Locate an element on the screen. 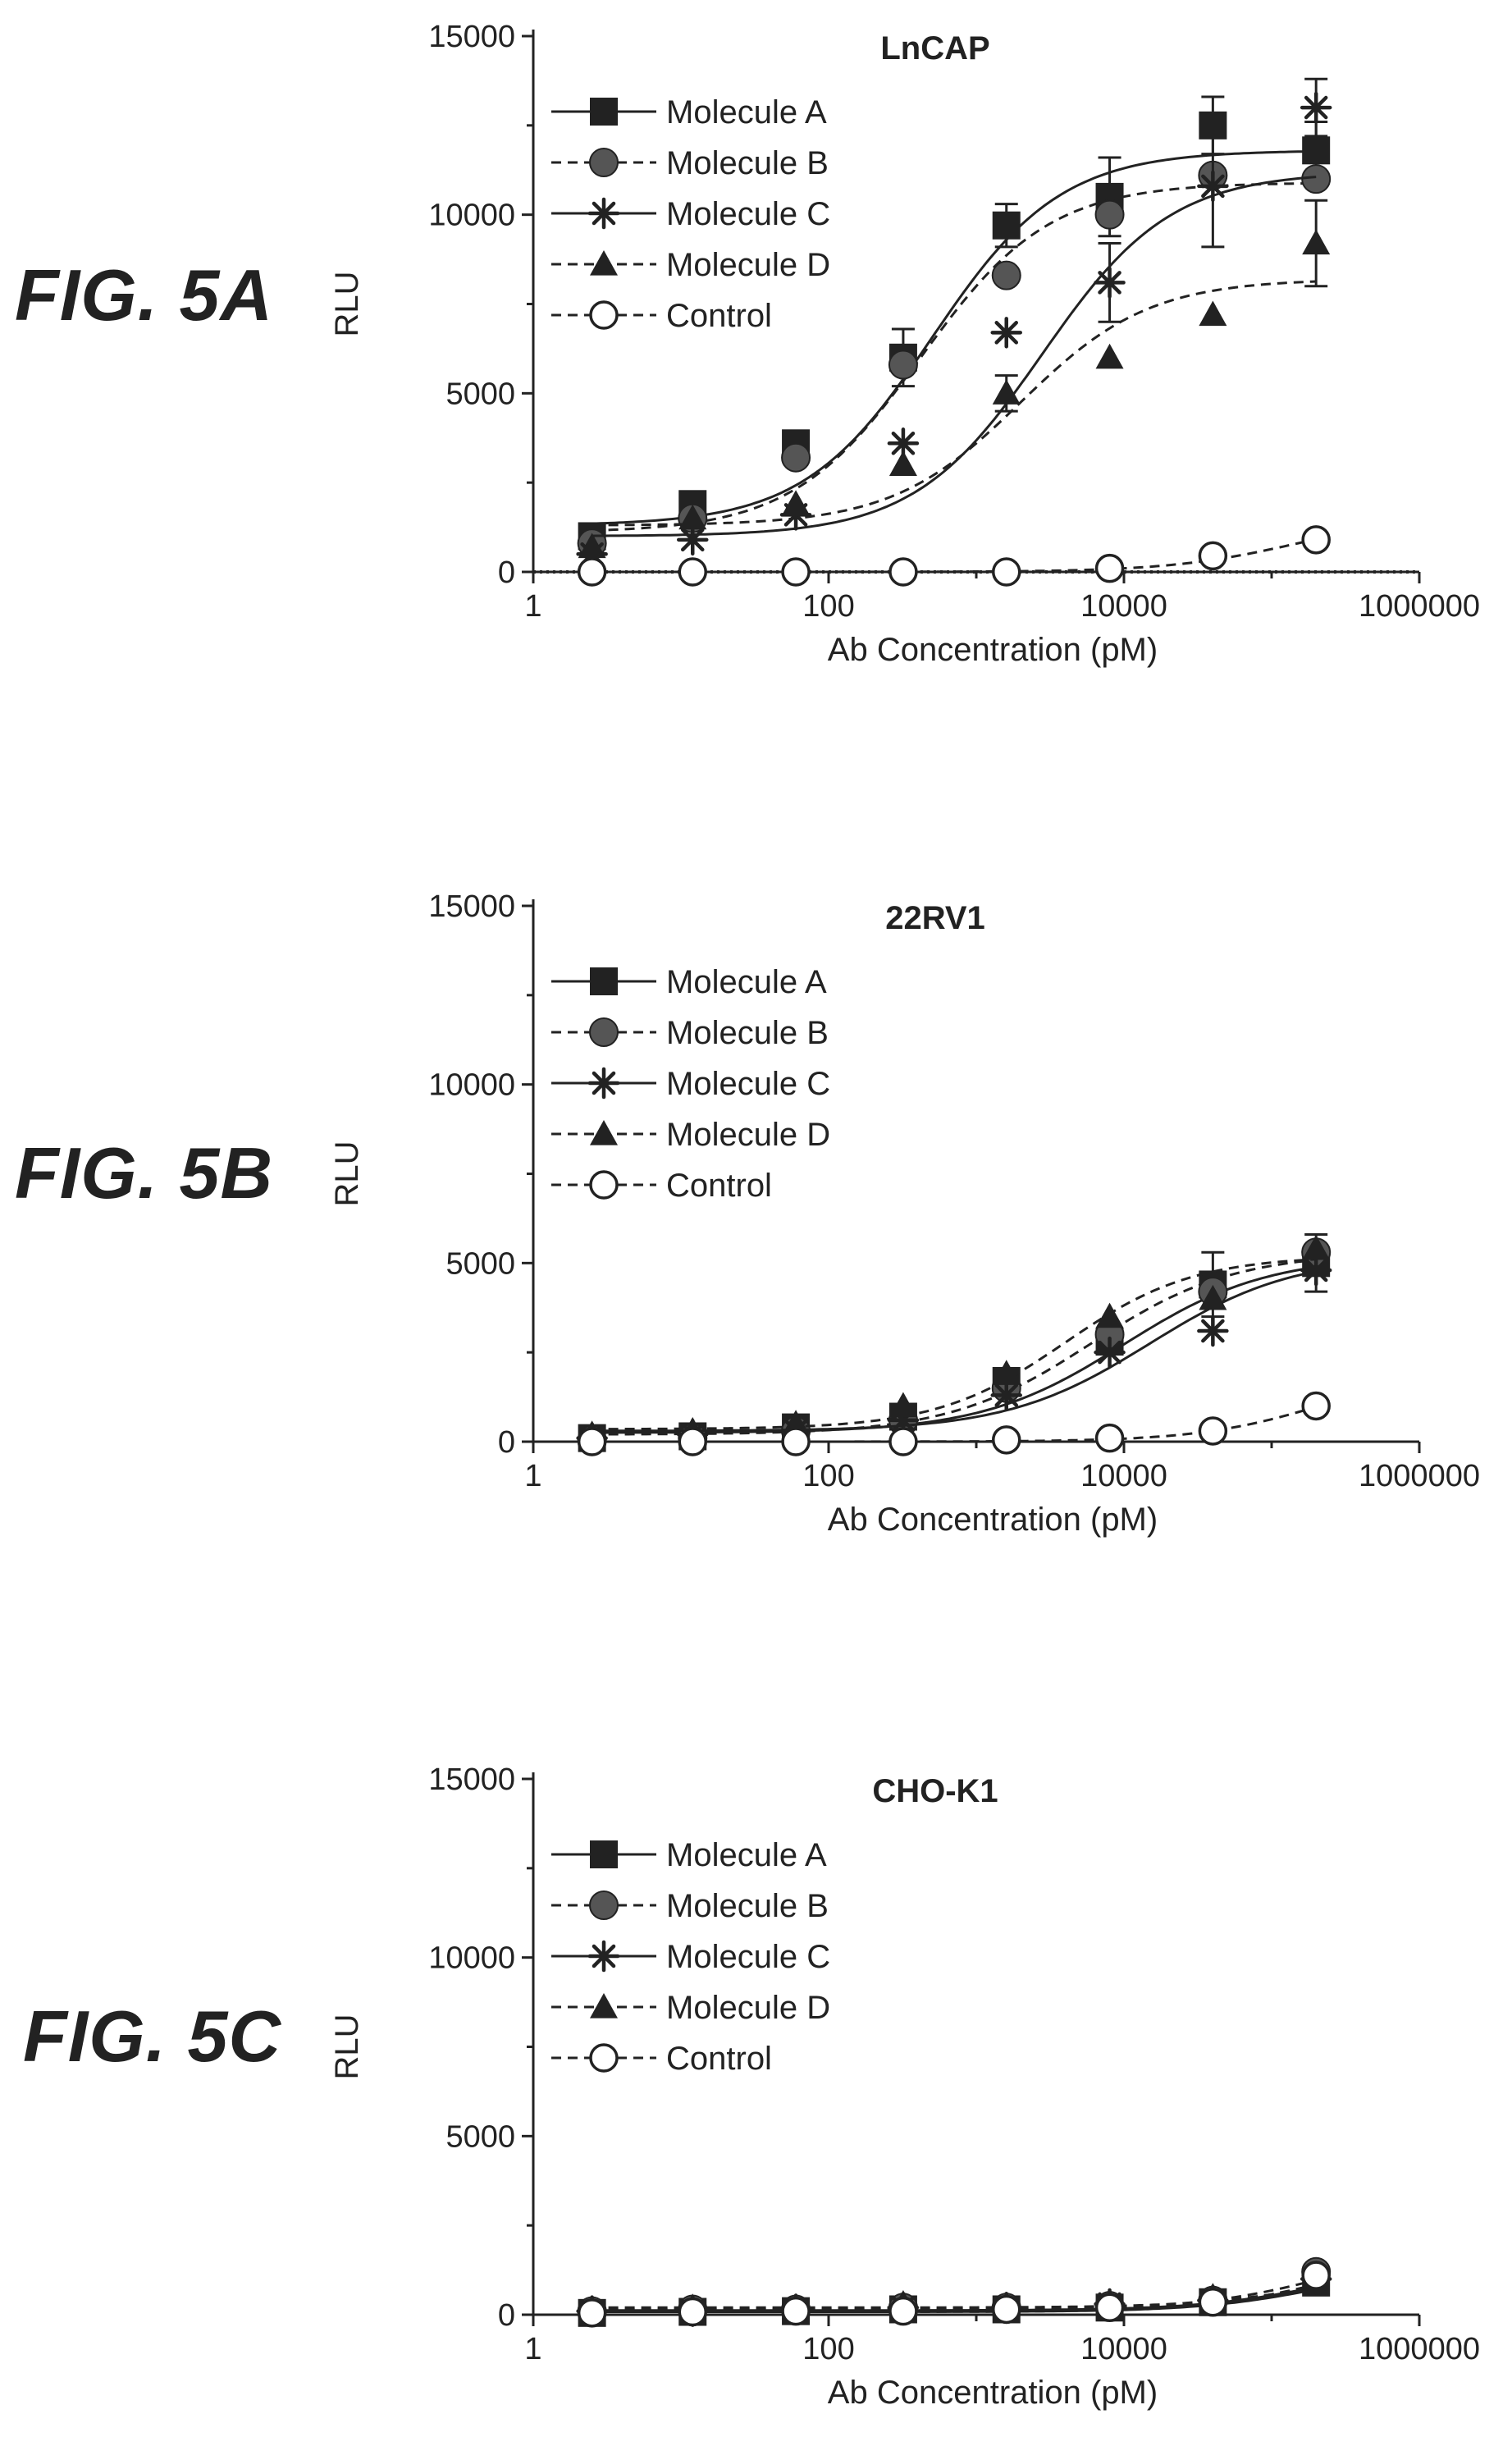 The height and width of the screenshot is (2446, 1512). x-tick-label: 10000 is located at coordinates (1123, 606).